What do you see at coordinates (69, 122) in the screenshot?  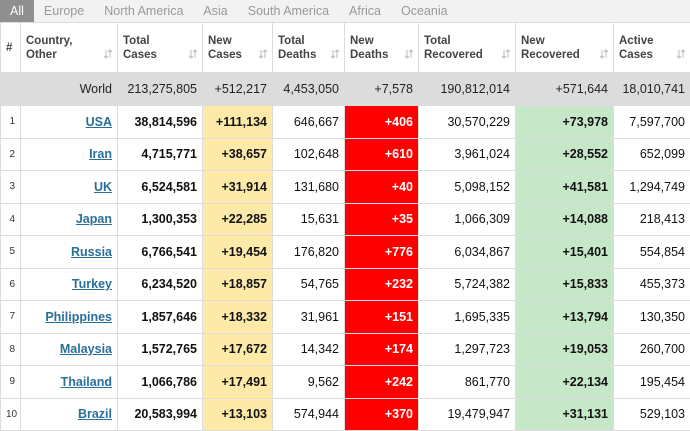 I see `country-cell: USA` at bounding box center [69, 122].